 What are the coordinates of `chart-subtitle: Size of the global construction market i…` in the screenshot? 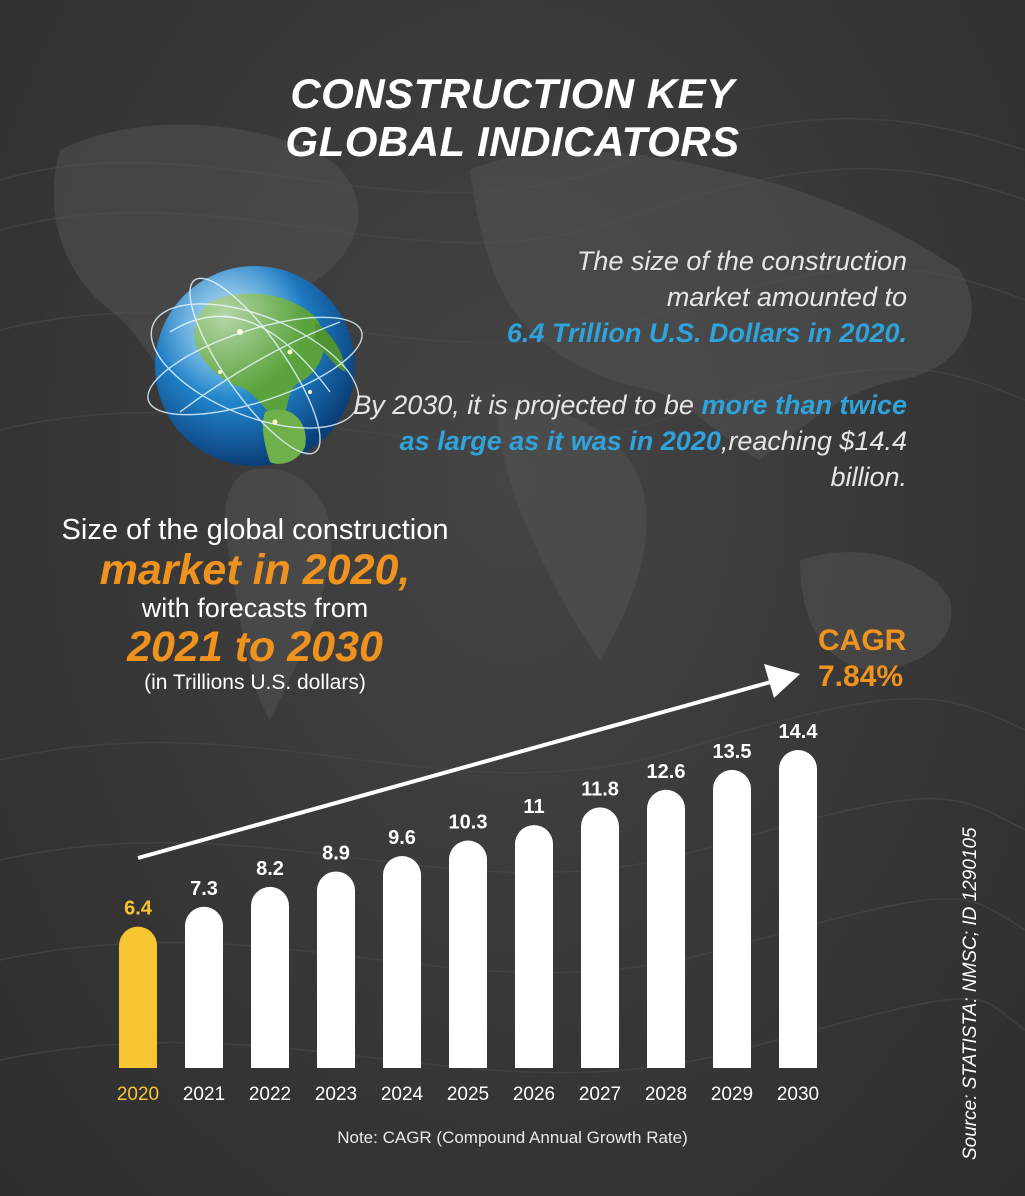 It's located at (255, 604).